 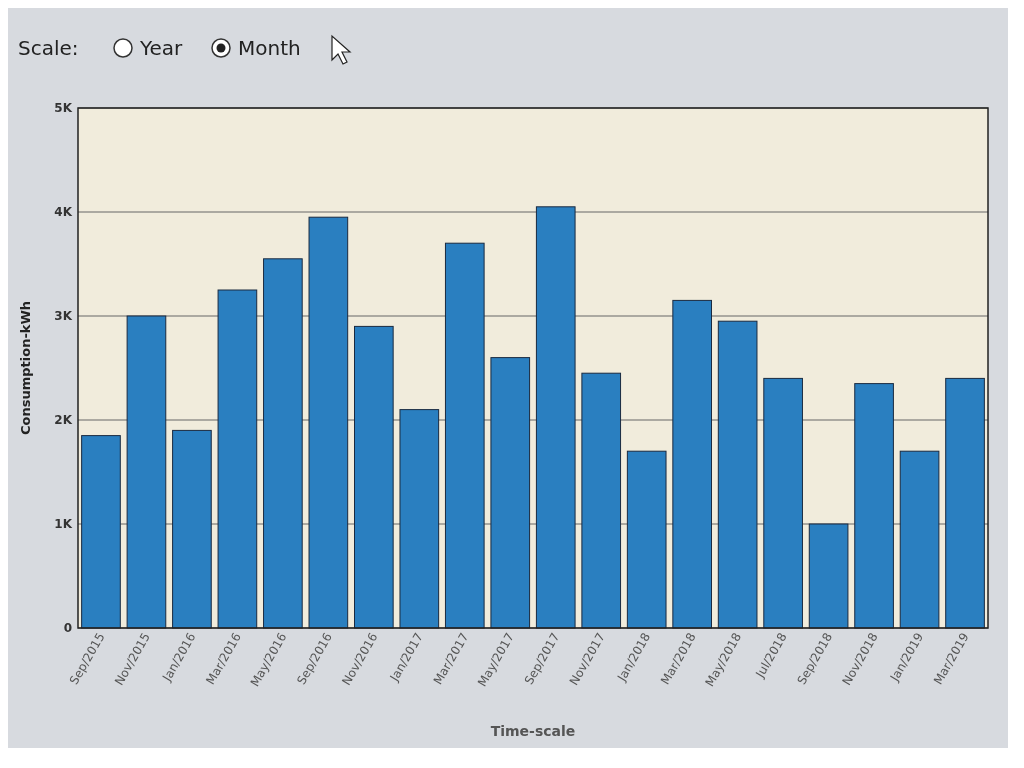 I want to click on text: Scale:, so click(x=48, y=48).